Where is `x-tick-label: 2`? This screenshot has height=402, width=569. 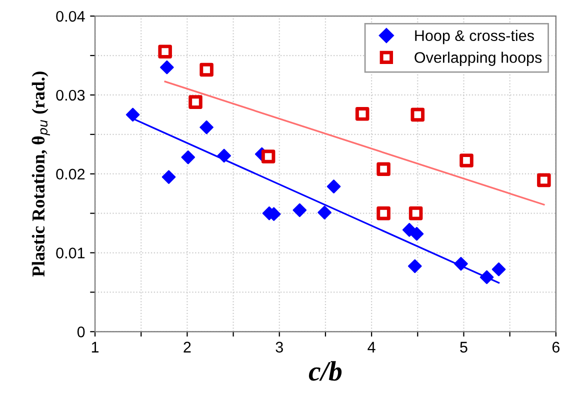 x-tick-label: 2 is located at coordinates (187, 347).